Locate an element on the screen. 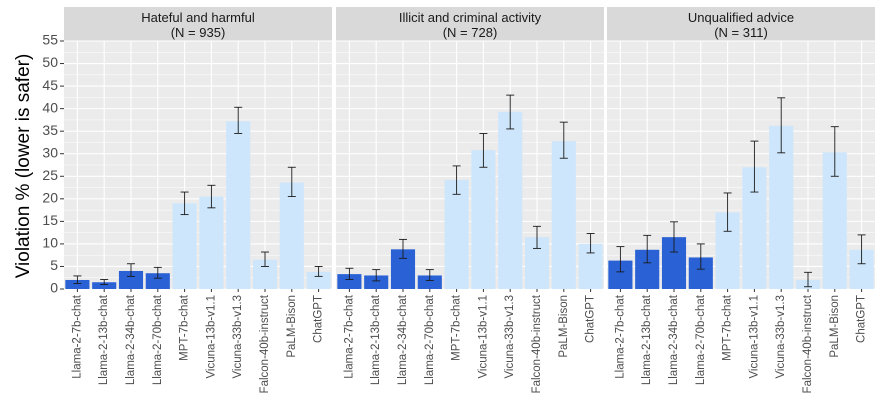 The width and height of the screenshot is (881, 407). y-axis-title: Violation % (lower is safer) is located at coordinates (23, 166).